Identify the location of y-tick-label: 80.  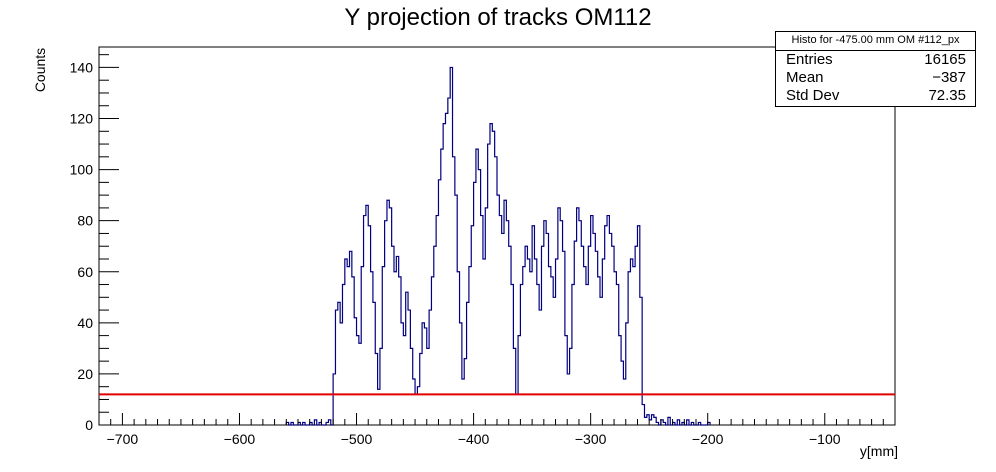
(85, 221).